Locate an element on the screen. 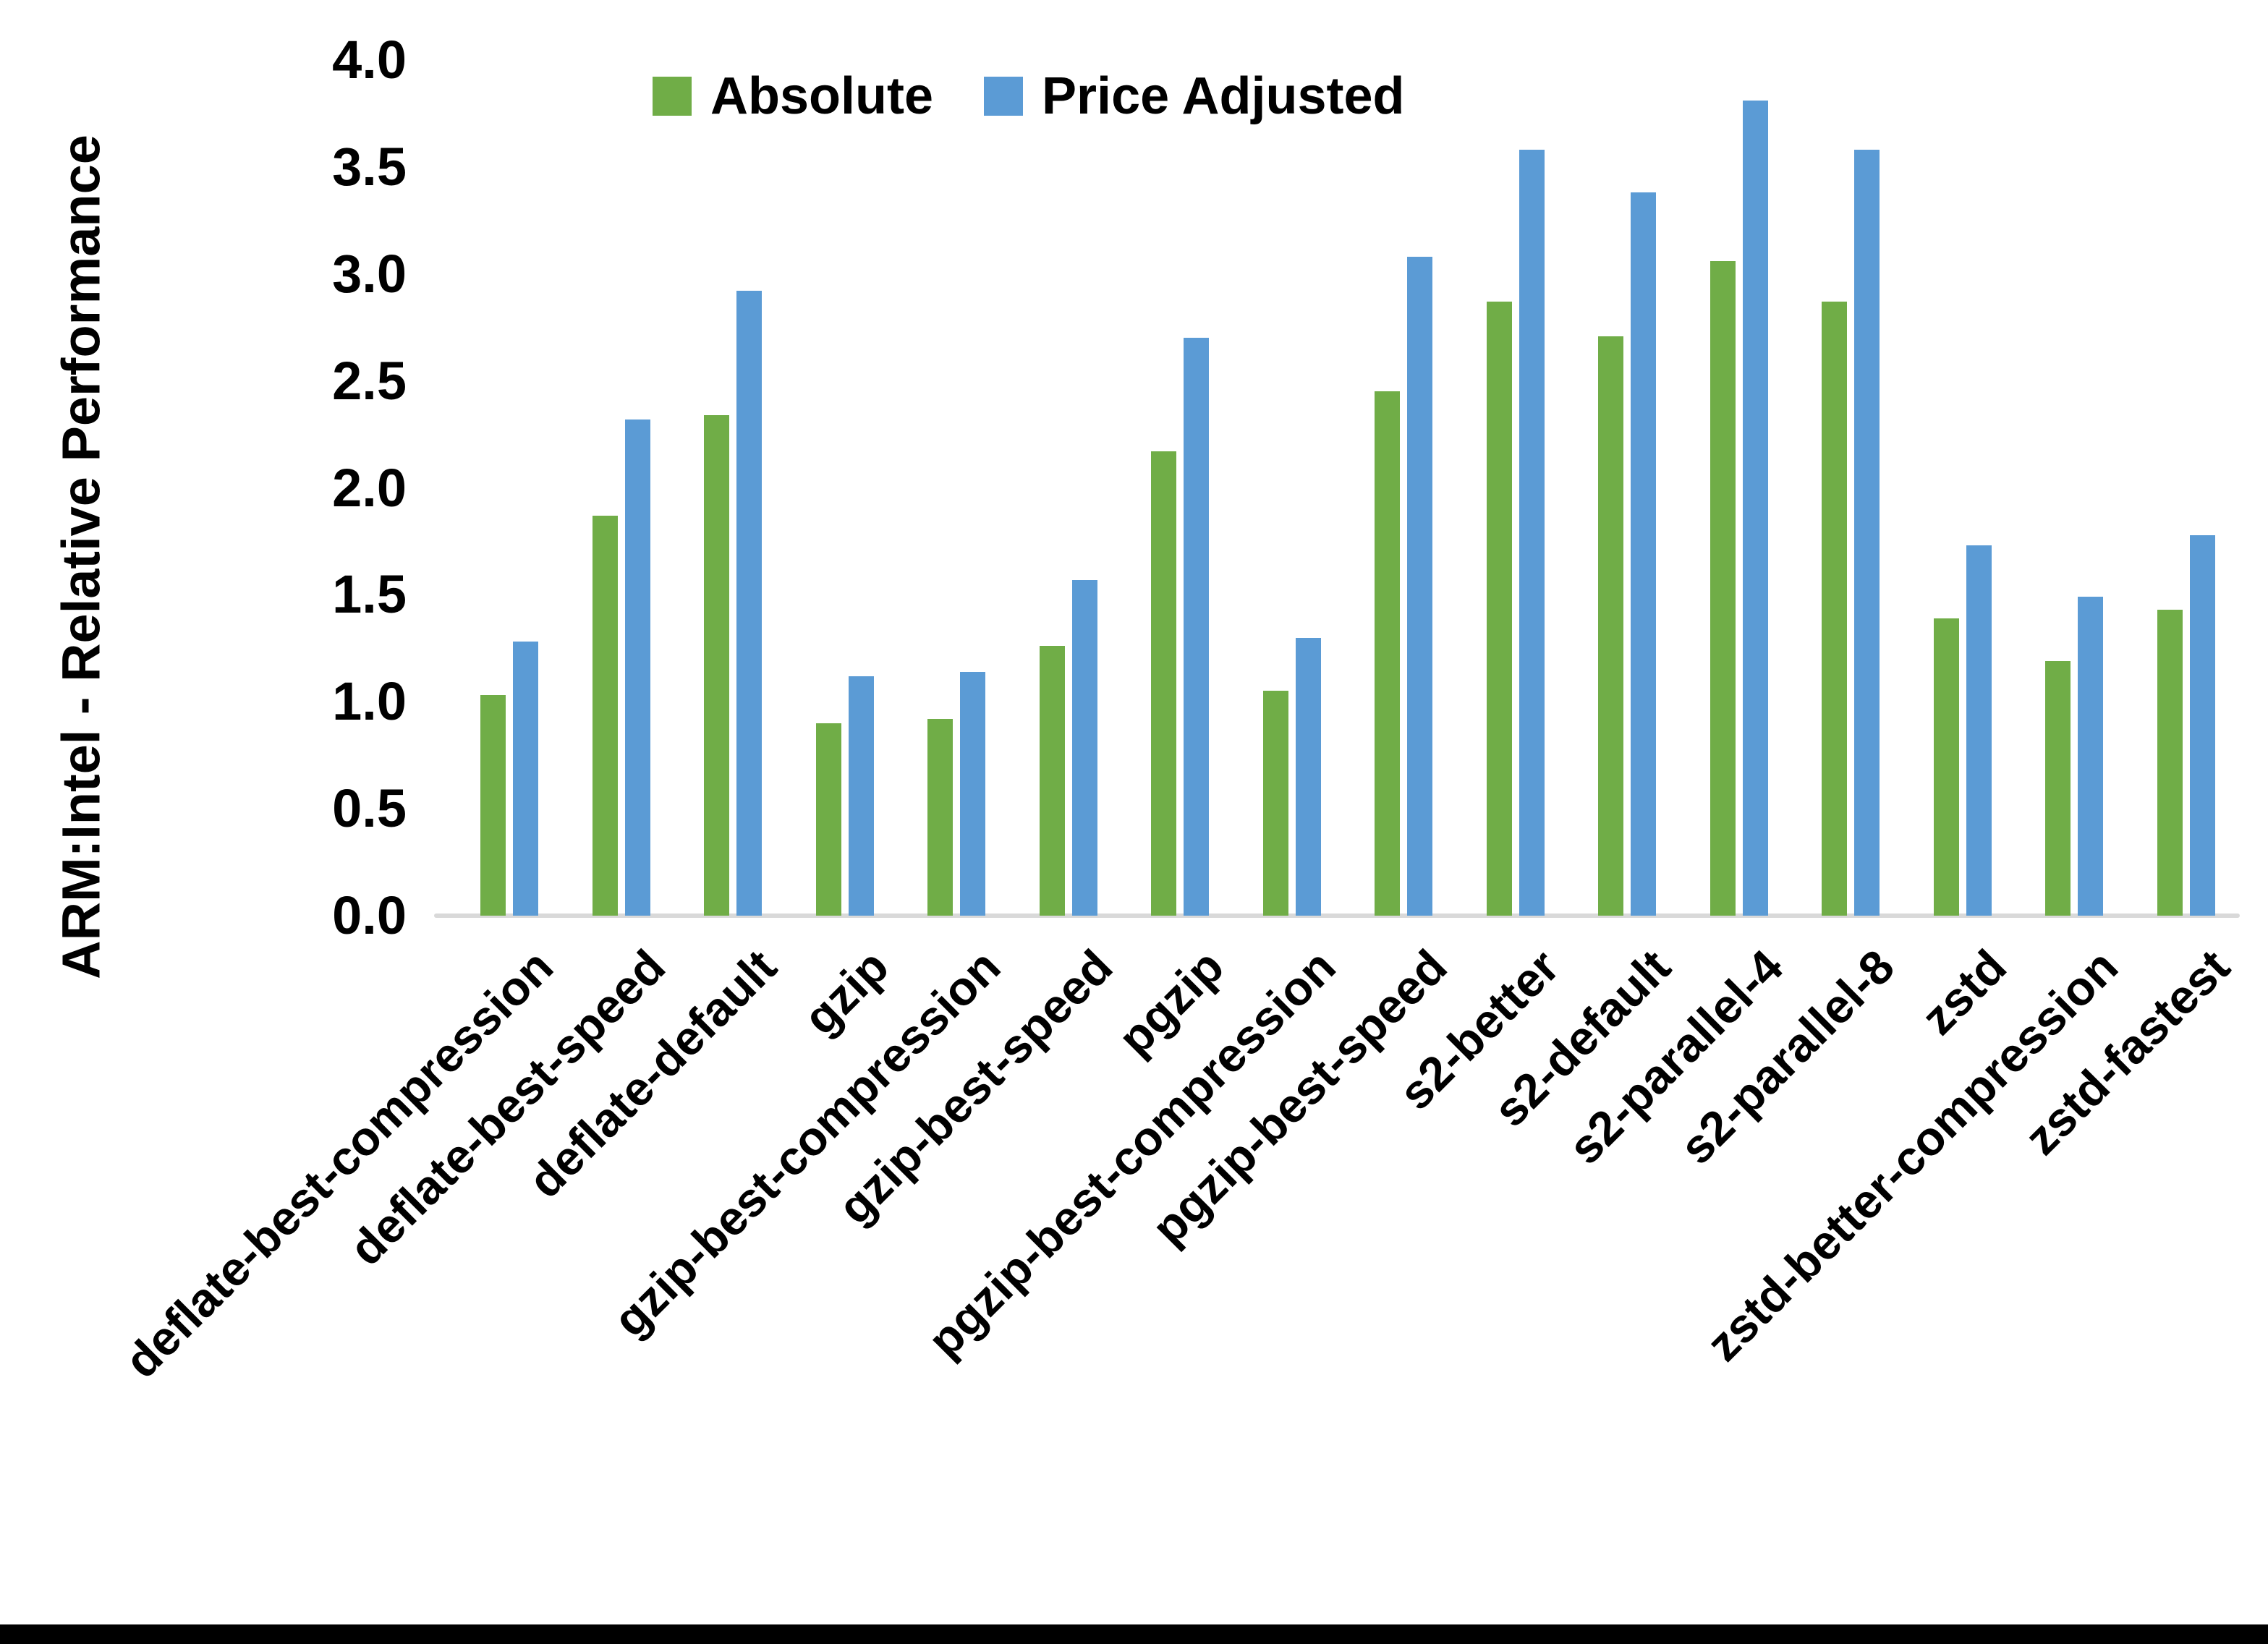 The width and height of the screenshot is (2268, 1644). bar-price-adjusted-pgzip-best-speed is located at coordinates (1419, 586).